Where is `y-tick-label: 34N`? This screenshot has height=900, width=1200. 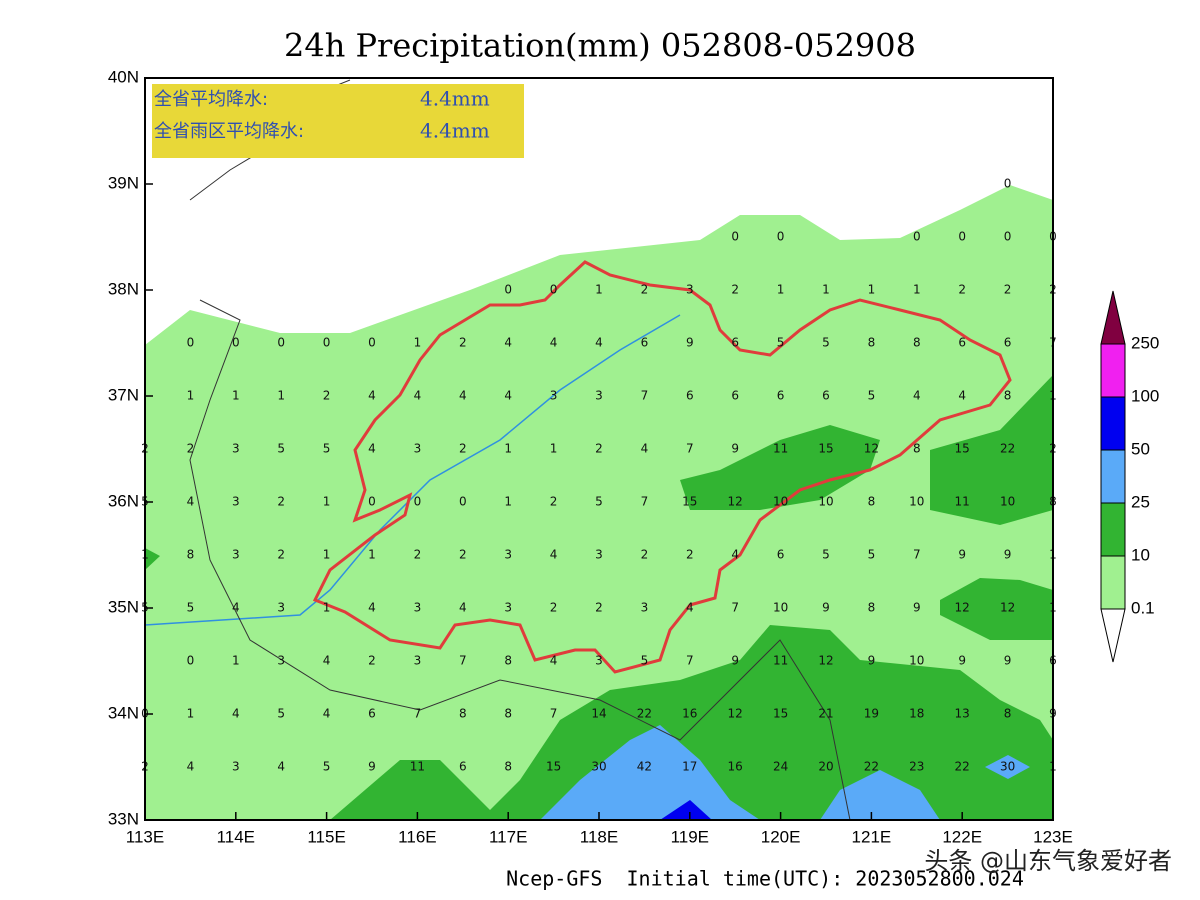 y-tick-label: 34N is located at coordinates (123, 712).